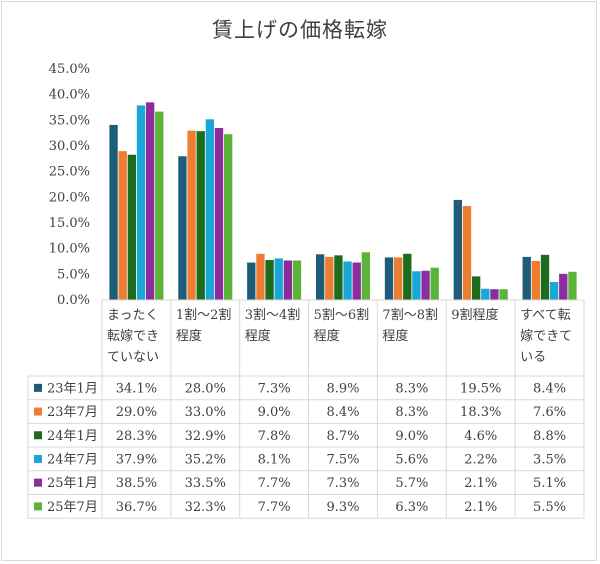 Image resolution: width=600 pixels, height=564 pixels. Describe the element at coordinates (205, 483) in the screenshot. I see `table-cell: 33.5%` at that location.